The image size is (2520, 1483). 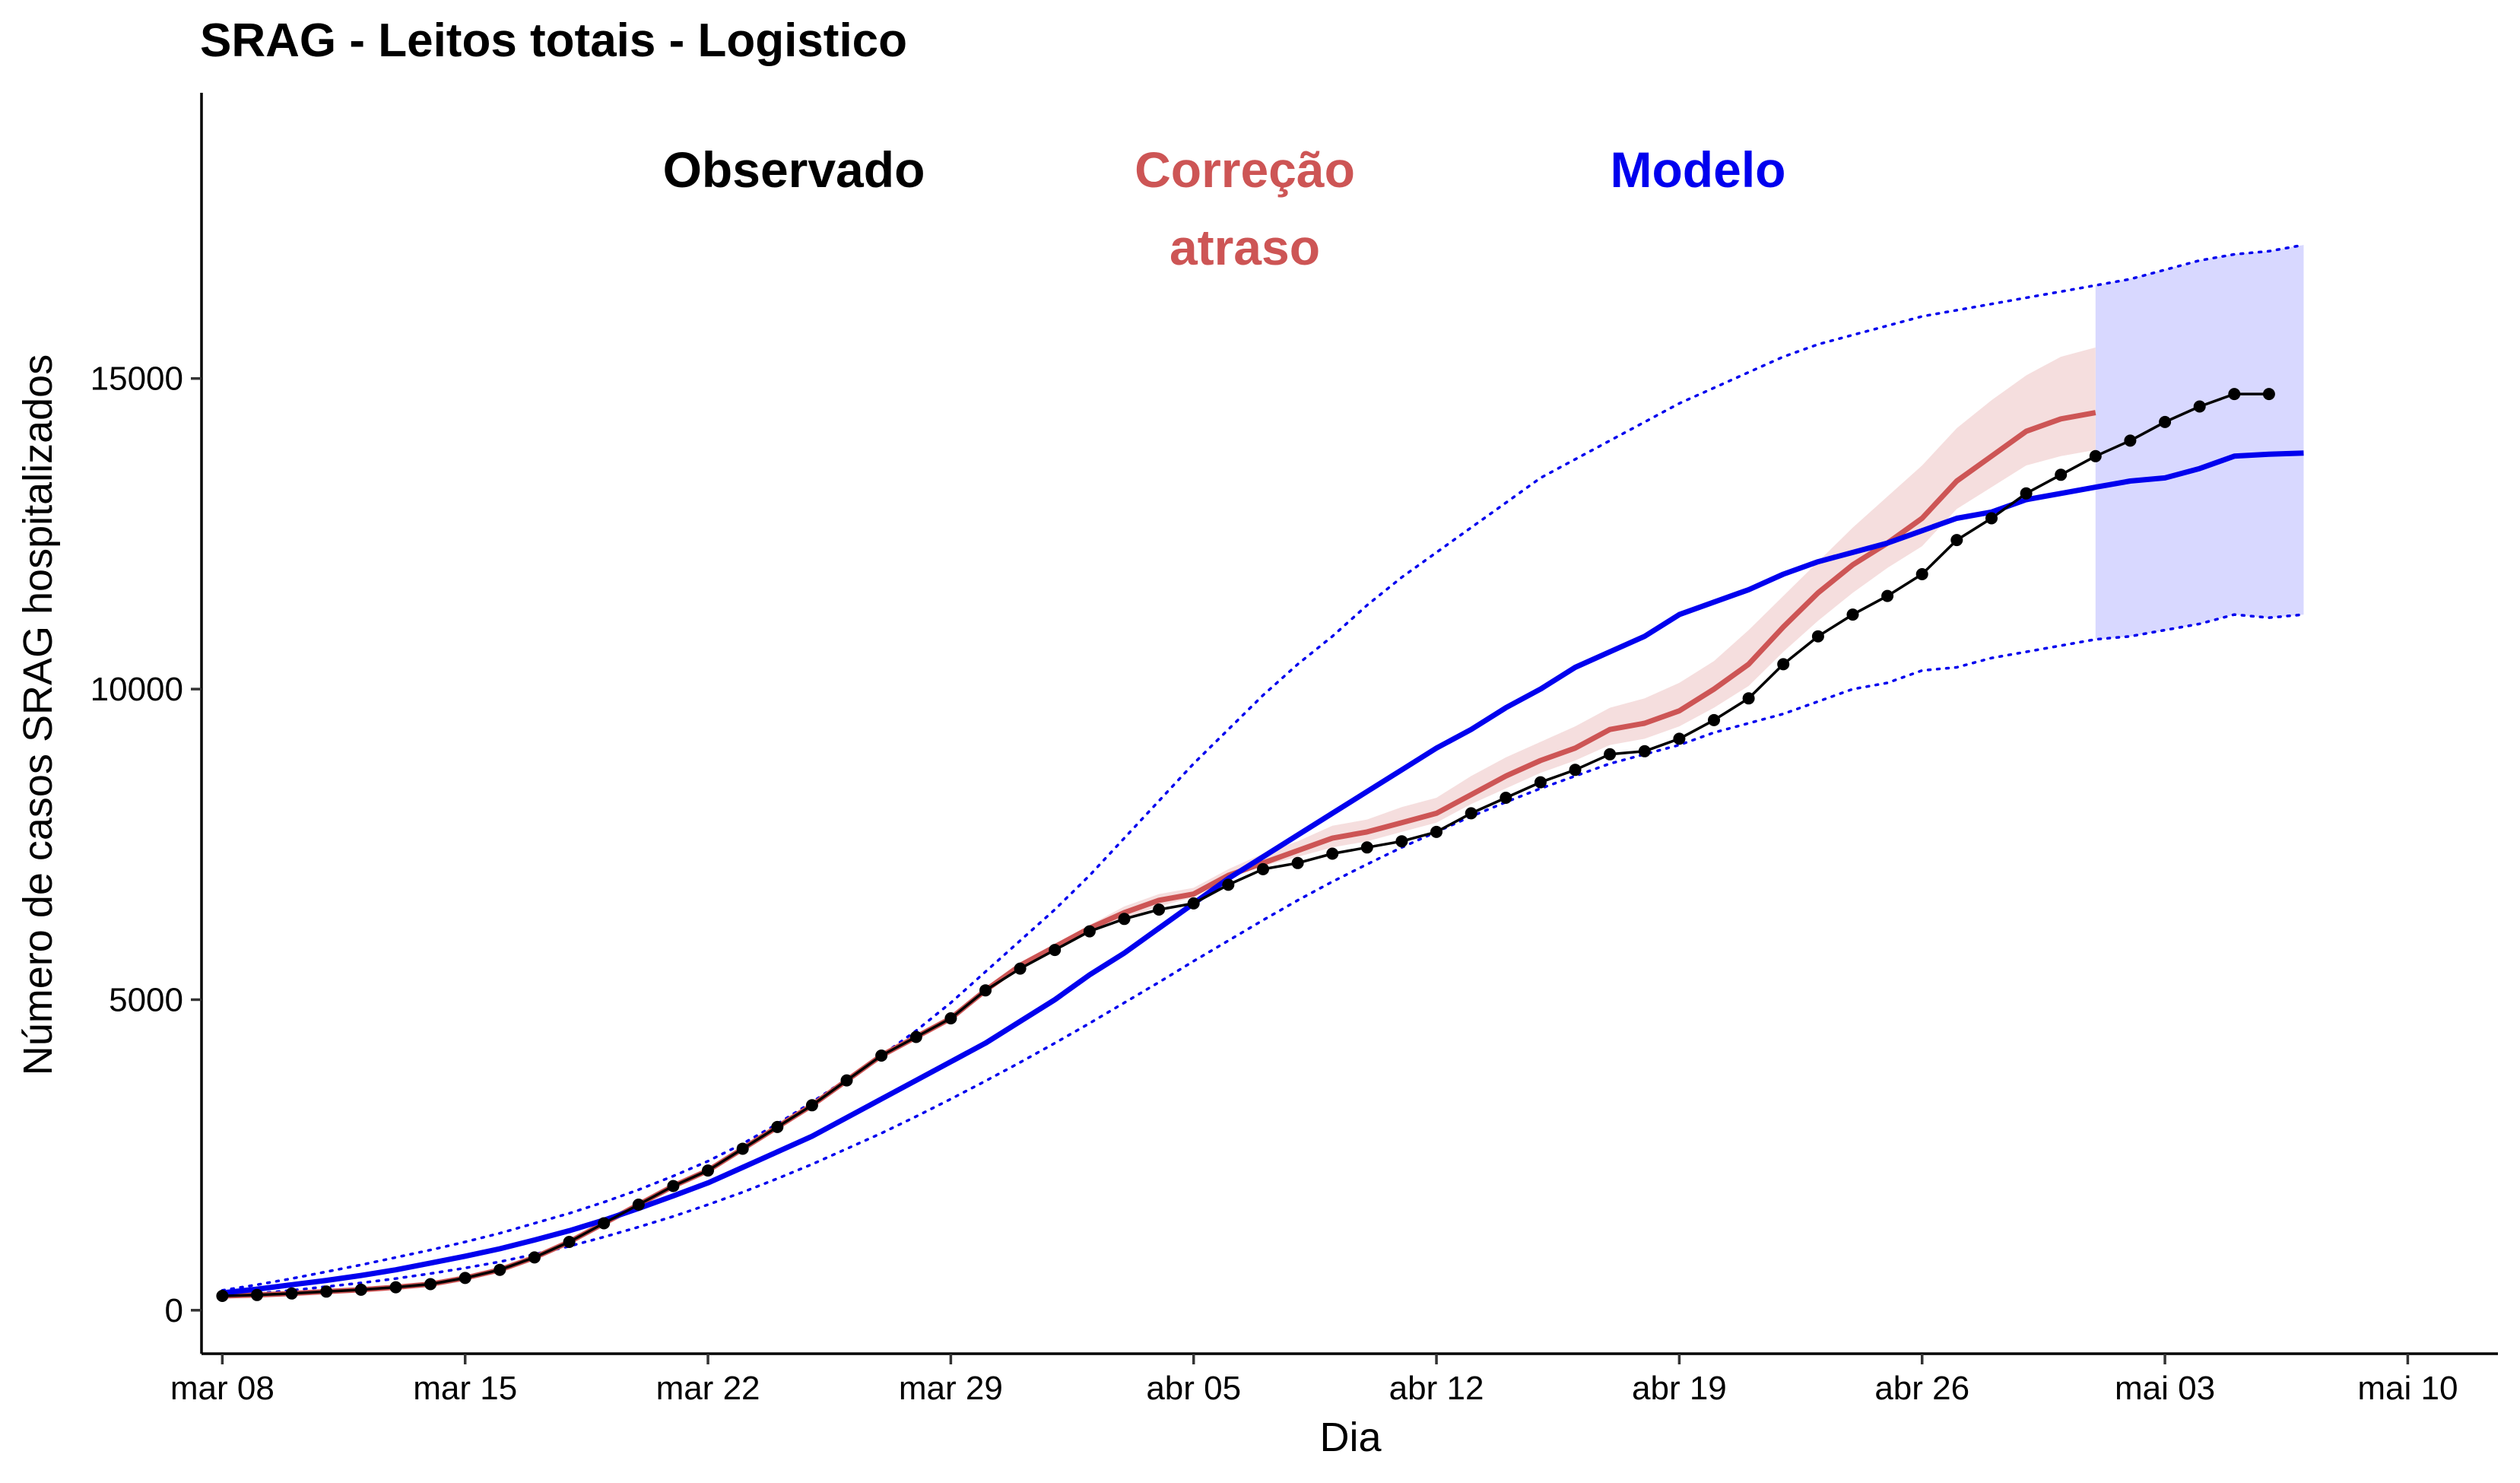 What do you see at coordinates (794, 169) in the screenshot?
I see `legend-entry: Observado` at bounding box center [794, 169].